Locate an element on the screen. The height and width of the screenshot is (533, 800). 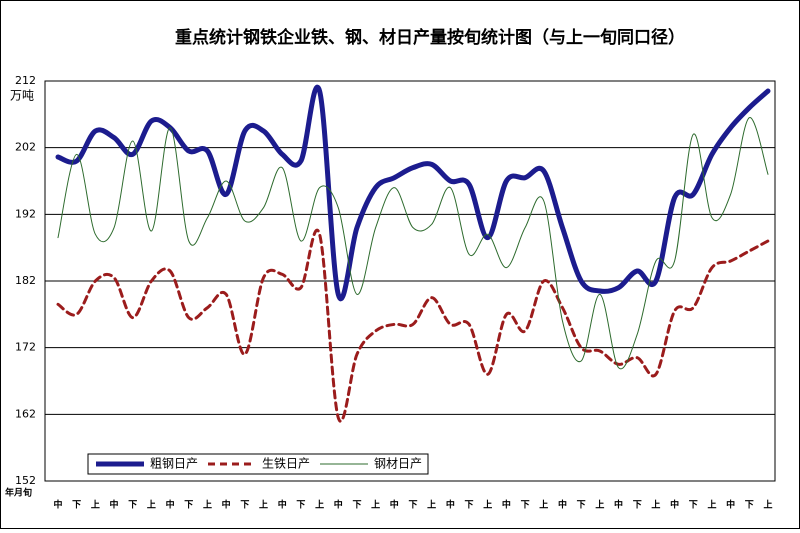
y-tick-label: 152 is located at coordinates (25, 480).